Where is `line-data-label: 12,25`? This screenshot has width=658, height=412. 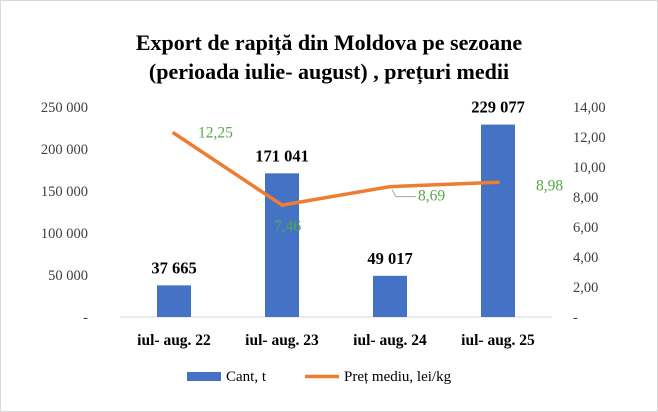 line-data-label: 12,25 is located at coordinates (215, 132).